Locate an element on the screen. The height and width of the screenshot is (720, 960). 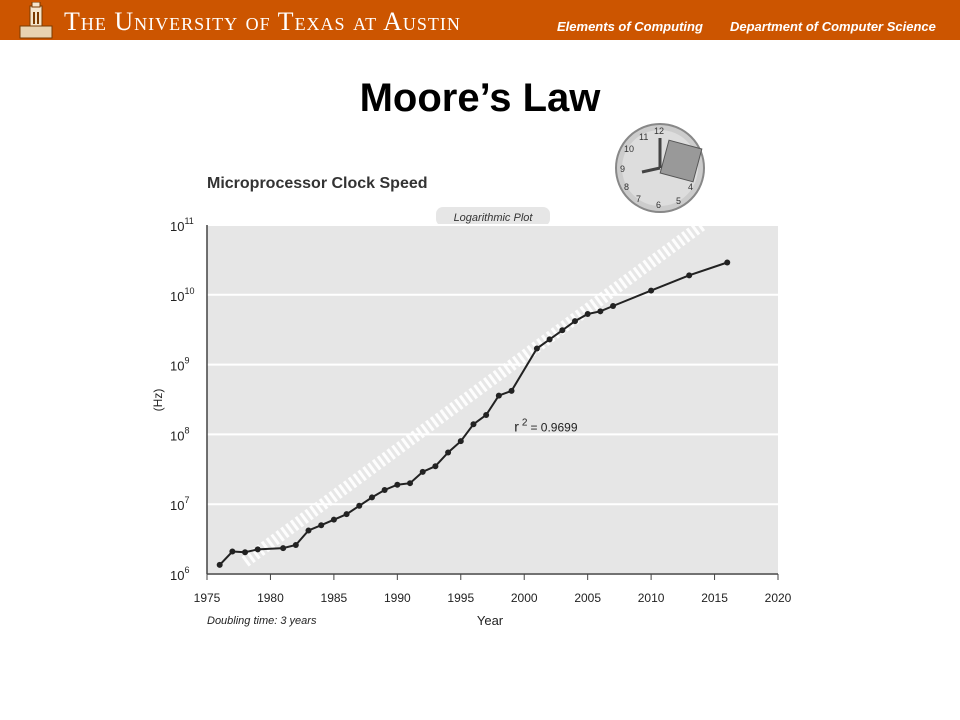
course-name: Elements of Computing is located at coordinates (630, 26).